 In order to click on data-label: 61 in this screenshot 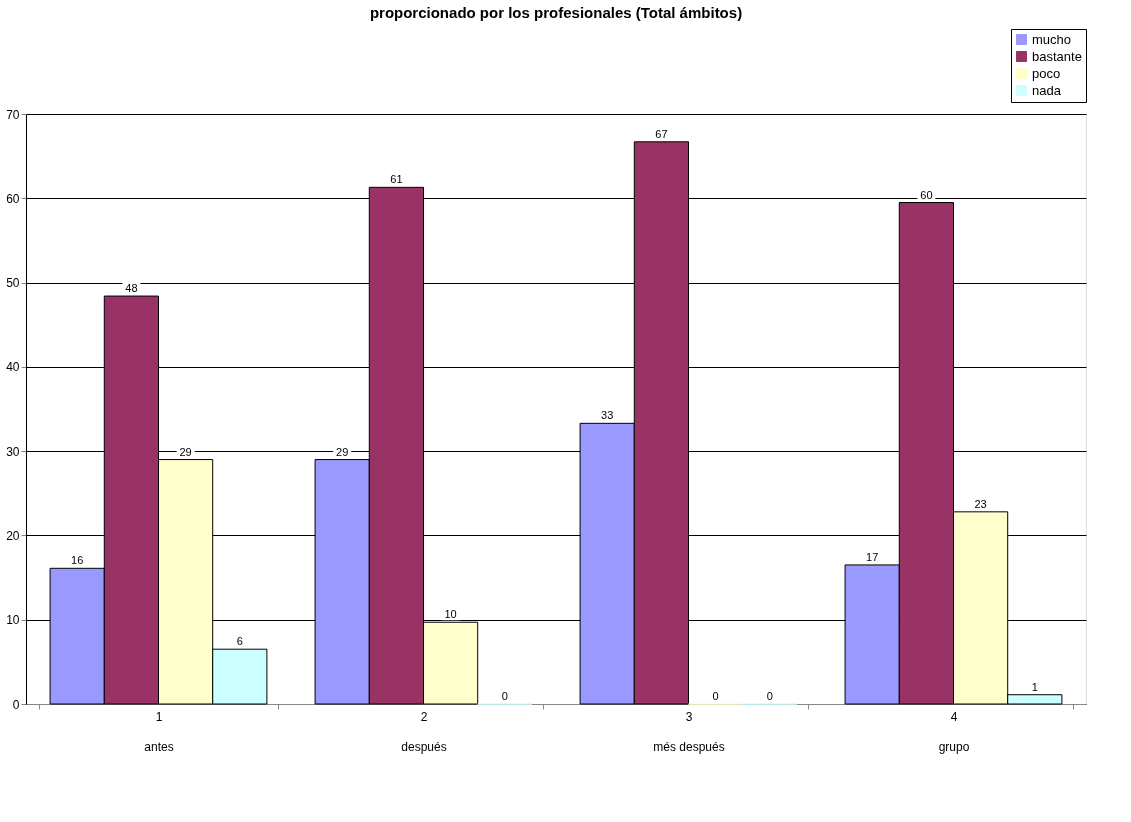, I will do `click(396, 179)`.